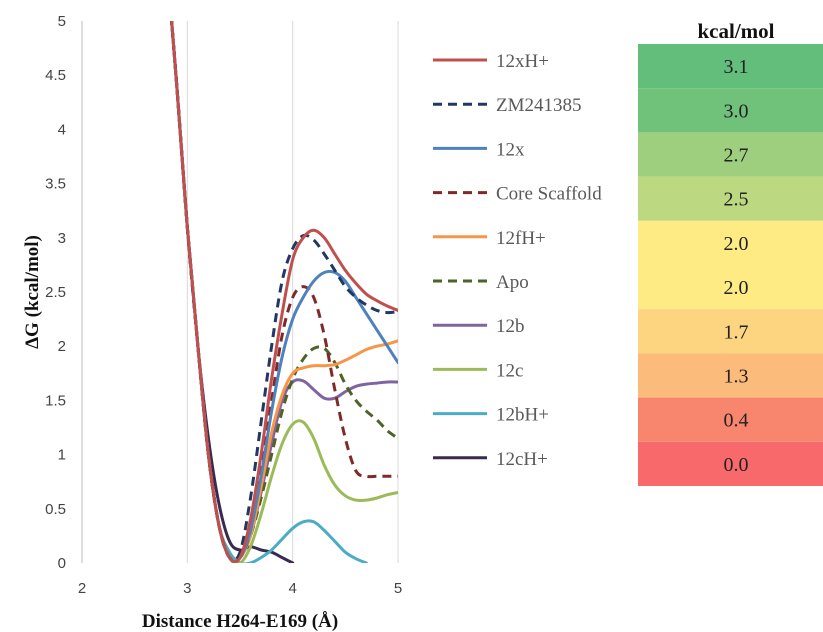 The width and height of the screenshot is (823, 632). I want to click on heat-cell-label: 0.4, so click(736, 421).